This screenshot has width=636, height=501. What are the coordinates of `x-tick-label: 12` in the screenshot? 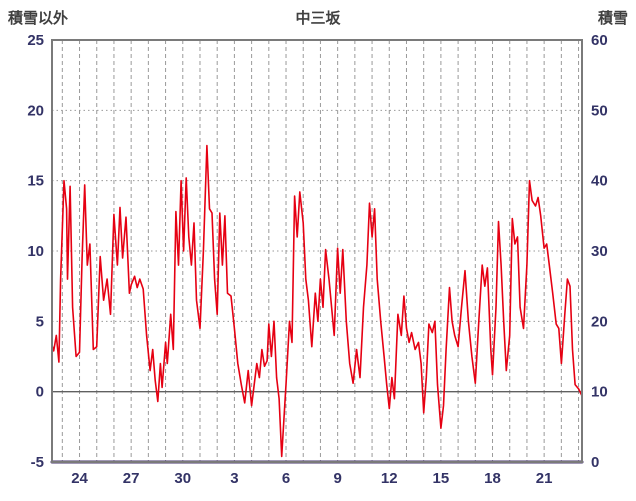 It's located at (389, 478).